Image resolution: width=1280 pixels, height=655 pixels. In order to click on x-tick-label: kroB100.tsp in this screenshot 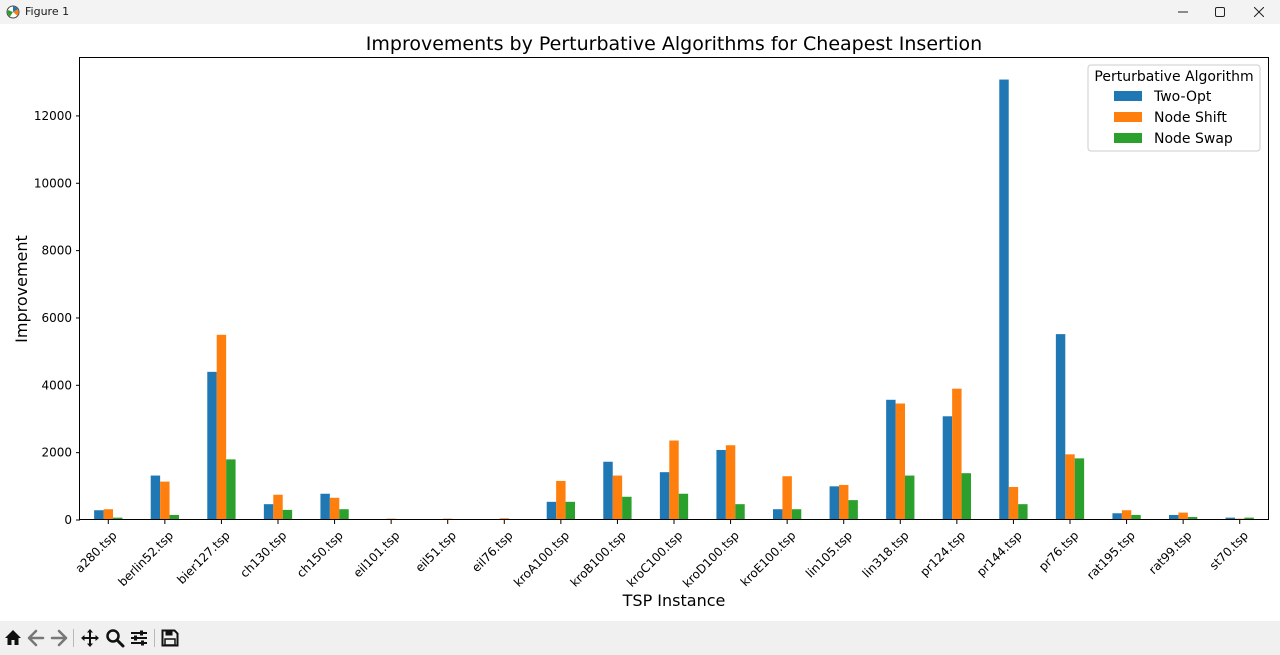, I will do `click(598, 558)`.